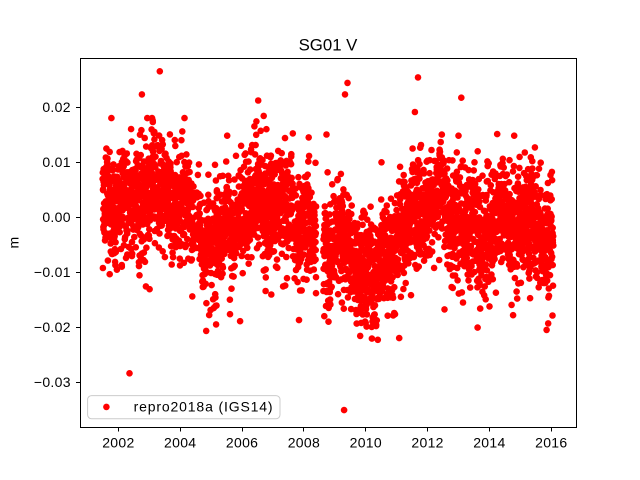  I want to click on svg-text: 0.01, so click(56, 162).